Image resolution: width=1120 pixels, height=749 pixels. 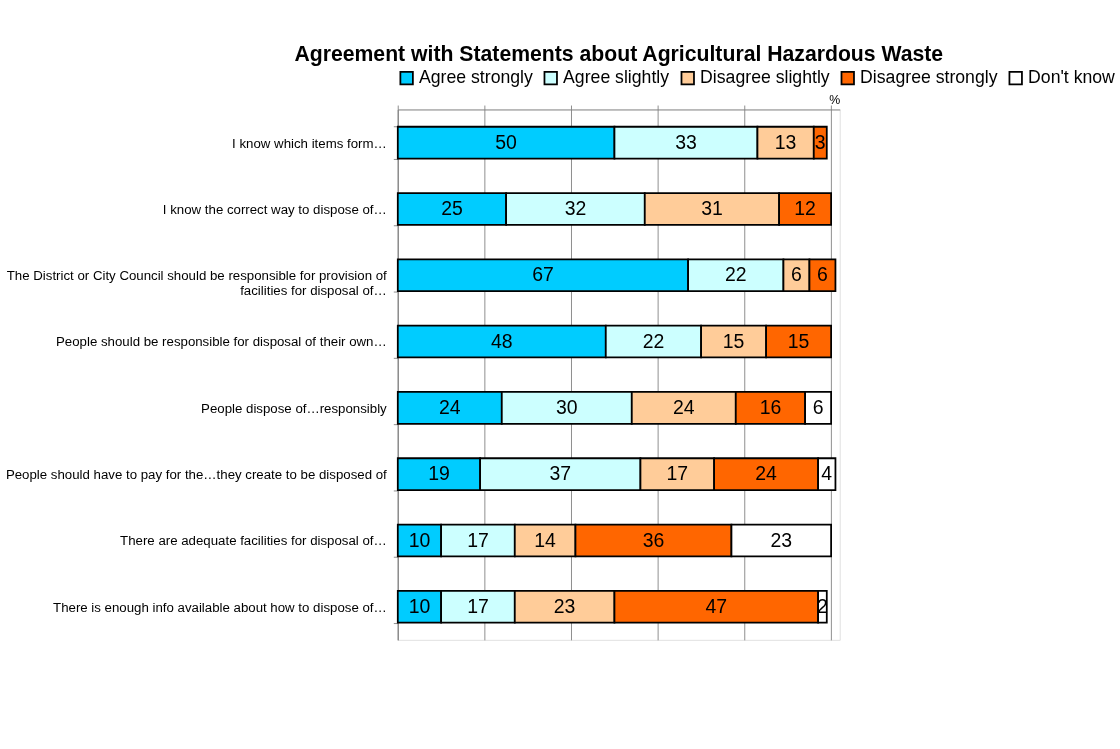 I want to click on data-label: 3, so click(x=820, y=141).